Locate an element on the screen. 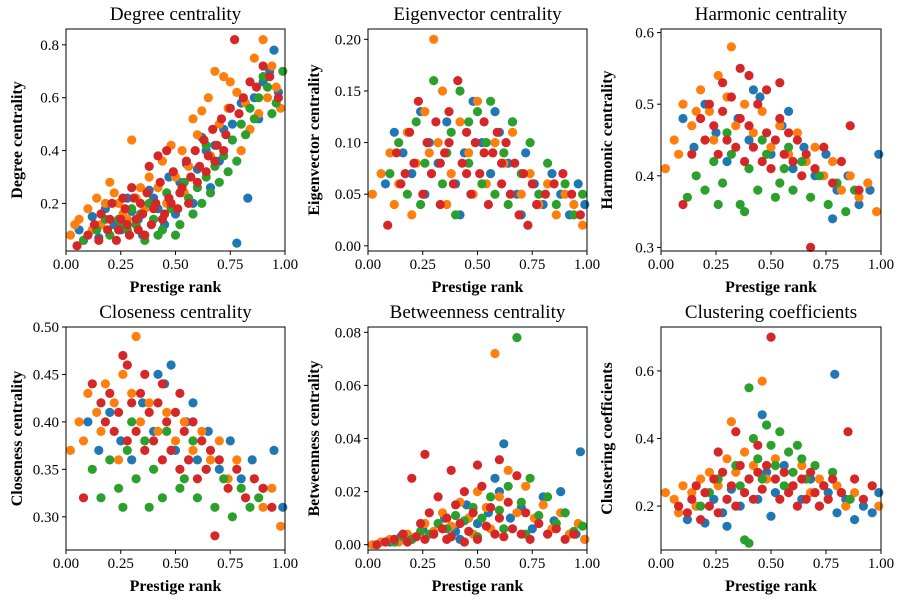 The image size is (900, 600). y-tick-label: 0.3 is located at coordinates (644, 248).